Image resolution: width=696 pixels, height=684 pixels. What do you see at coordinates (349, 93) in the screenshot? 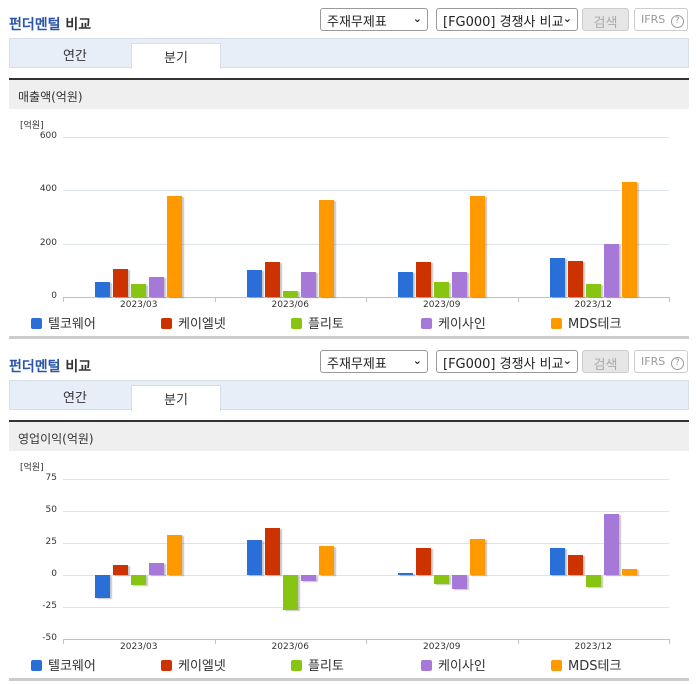
I see `section-title: 매출액(억원)` at bounding box center [349, 93].